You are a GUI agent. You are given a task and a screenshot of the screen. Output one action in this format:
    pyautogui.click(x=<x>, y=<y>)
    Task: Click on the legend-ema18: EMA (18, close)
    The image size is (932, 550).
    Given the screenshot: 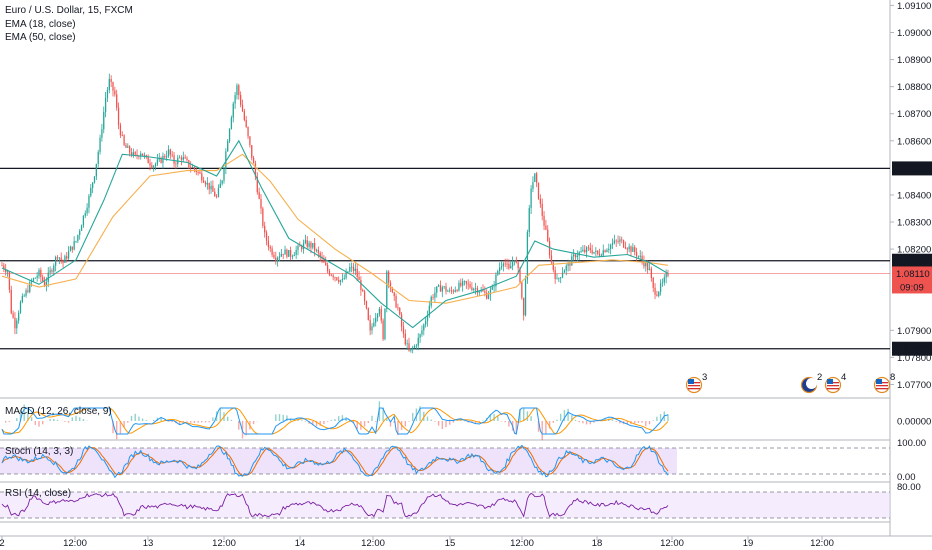 What is the action you would take?
    pyautogui.click(x=40, y=24)
    